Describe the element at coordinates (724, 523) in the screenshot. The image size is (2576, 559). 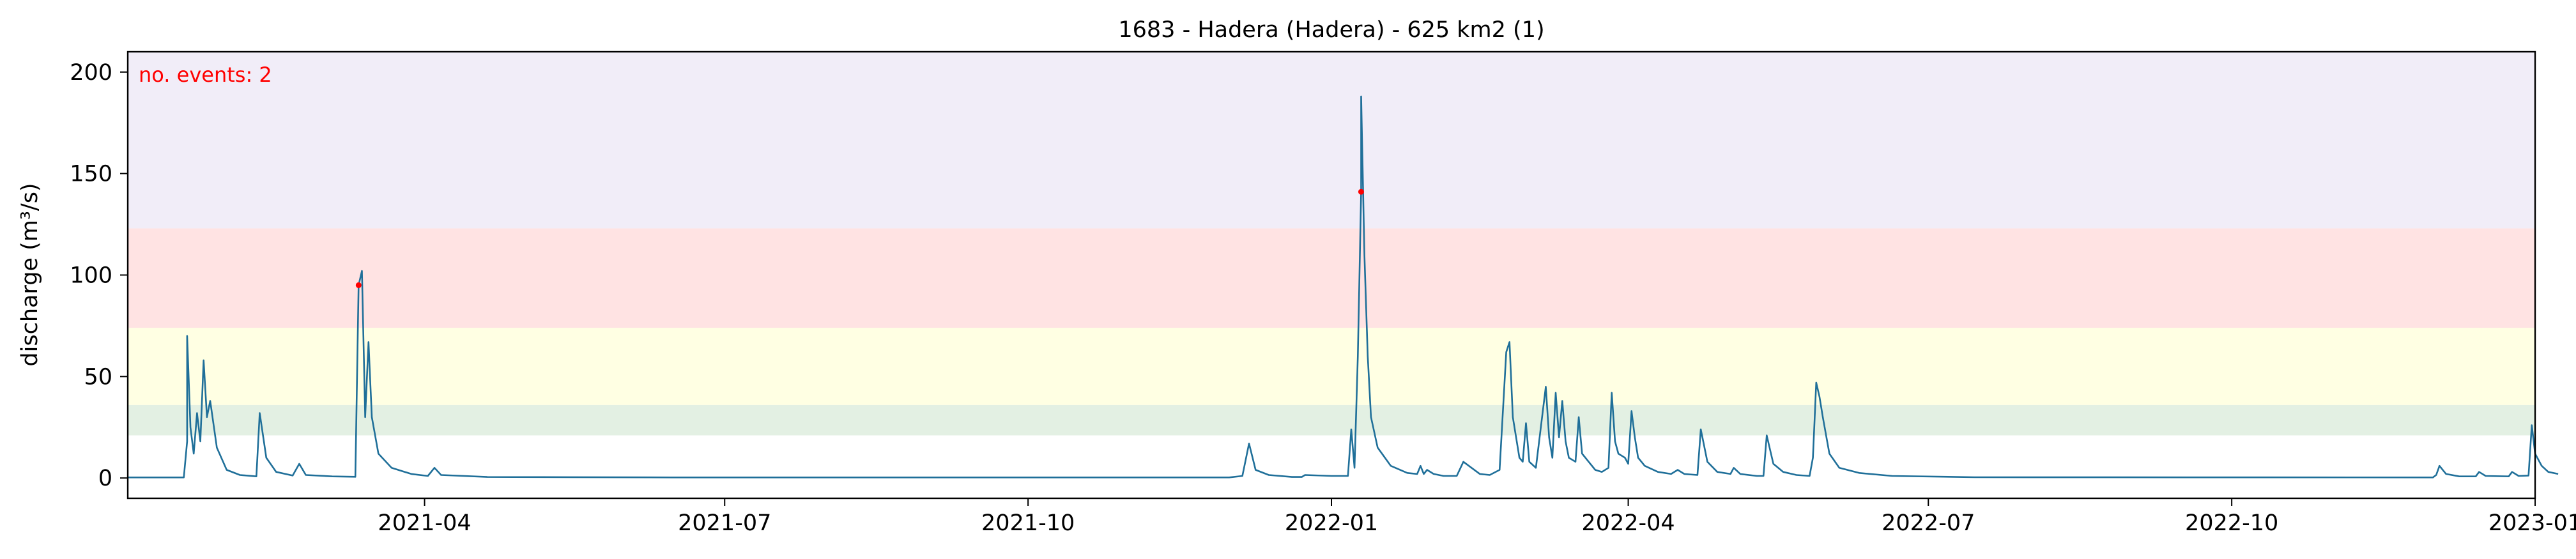
I see `x-tick-label: 2021-07` at that location.